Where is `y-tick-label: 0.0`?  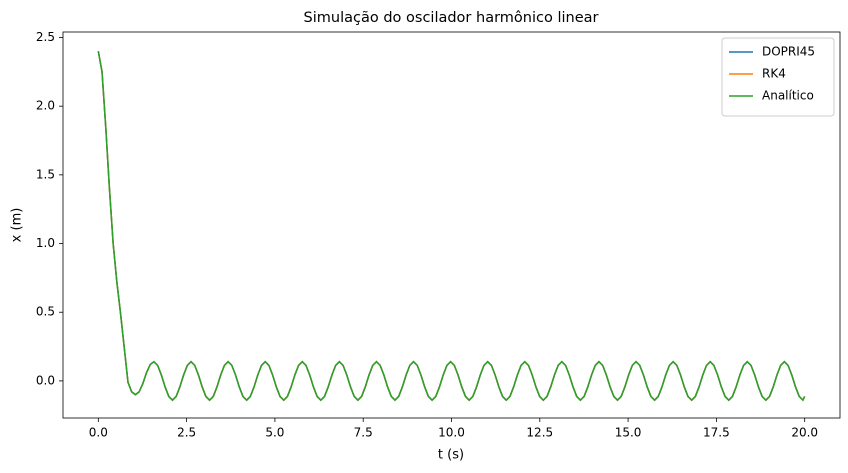
y-tick-label: 0.0 is located at coordinates (45, 380).